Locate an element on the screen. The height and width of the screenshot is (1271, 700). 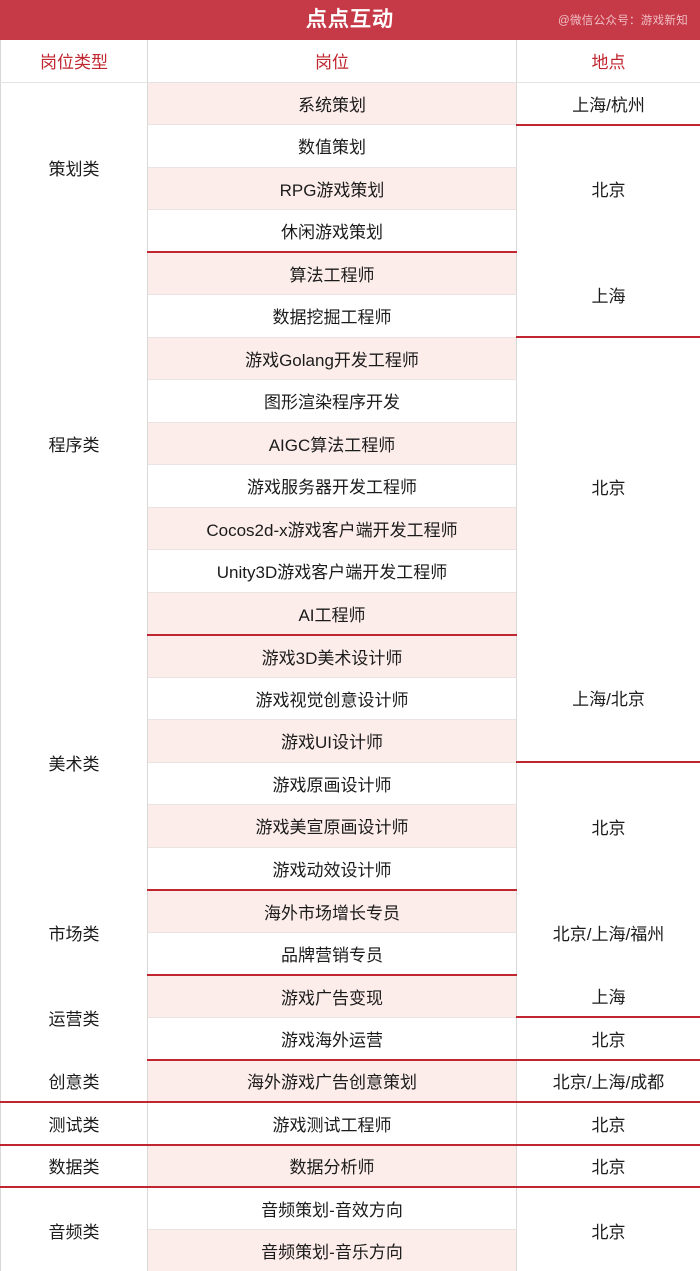
company-title: 点点互动 is located at coordinates (350, 19).